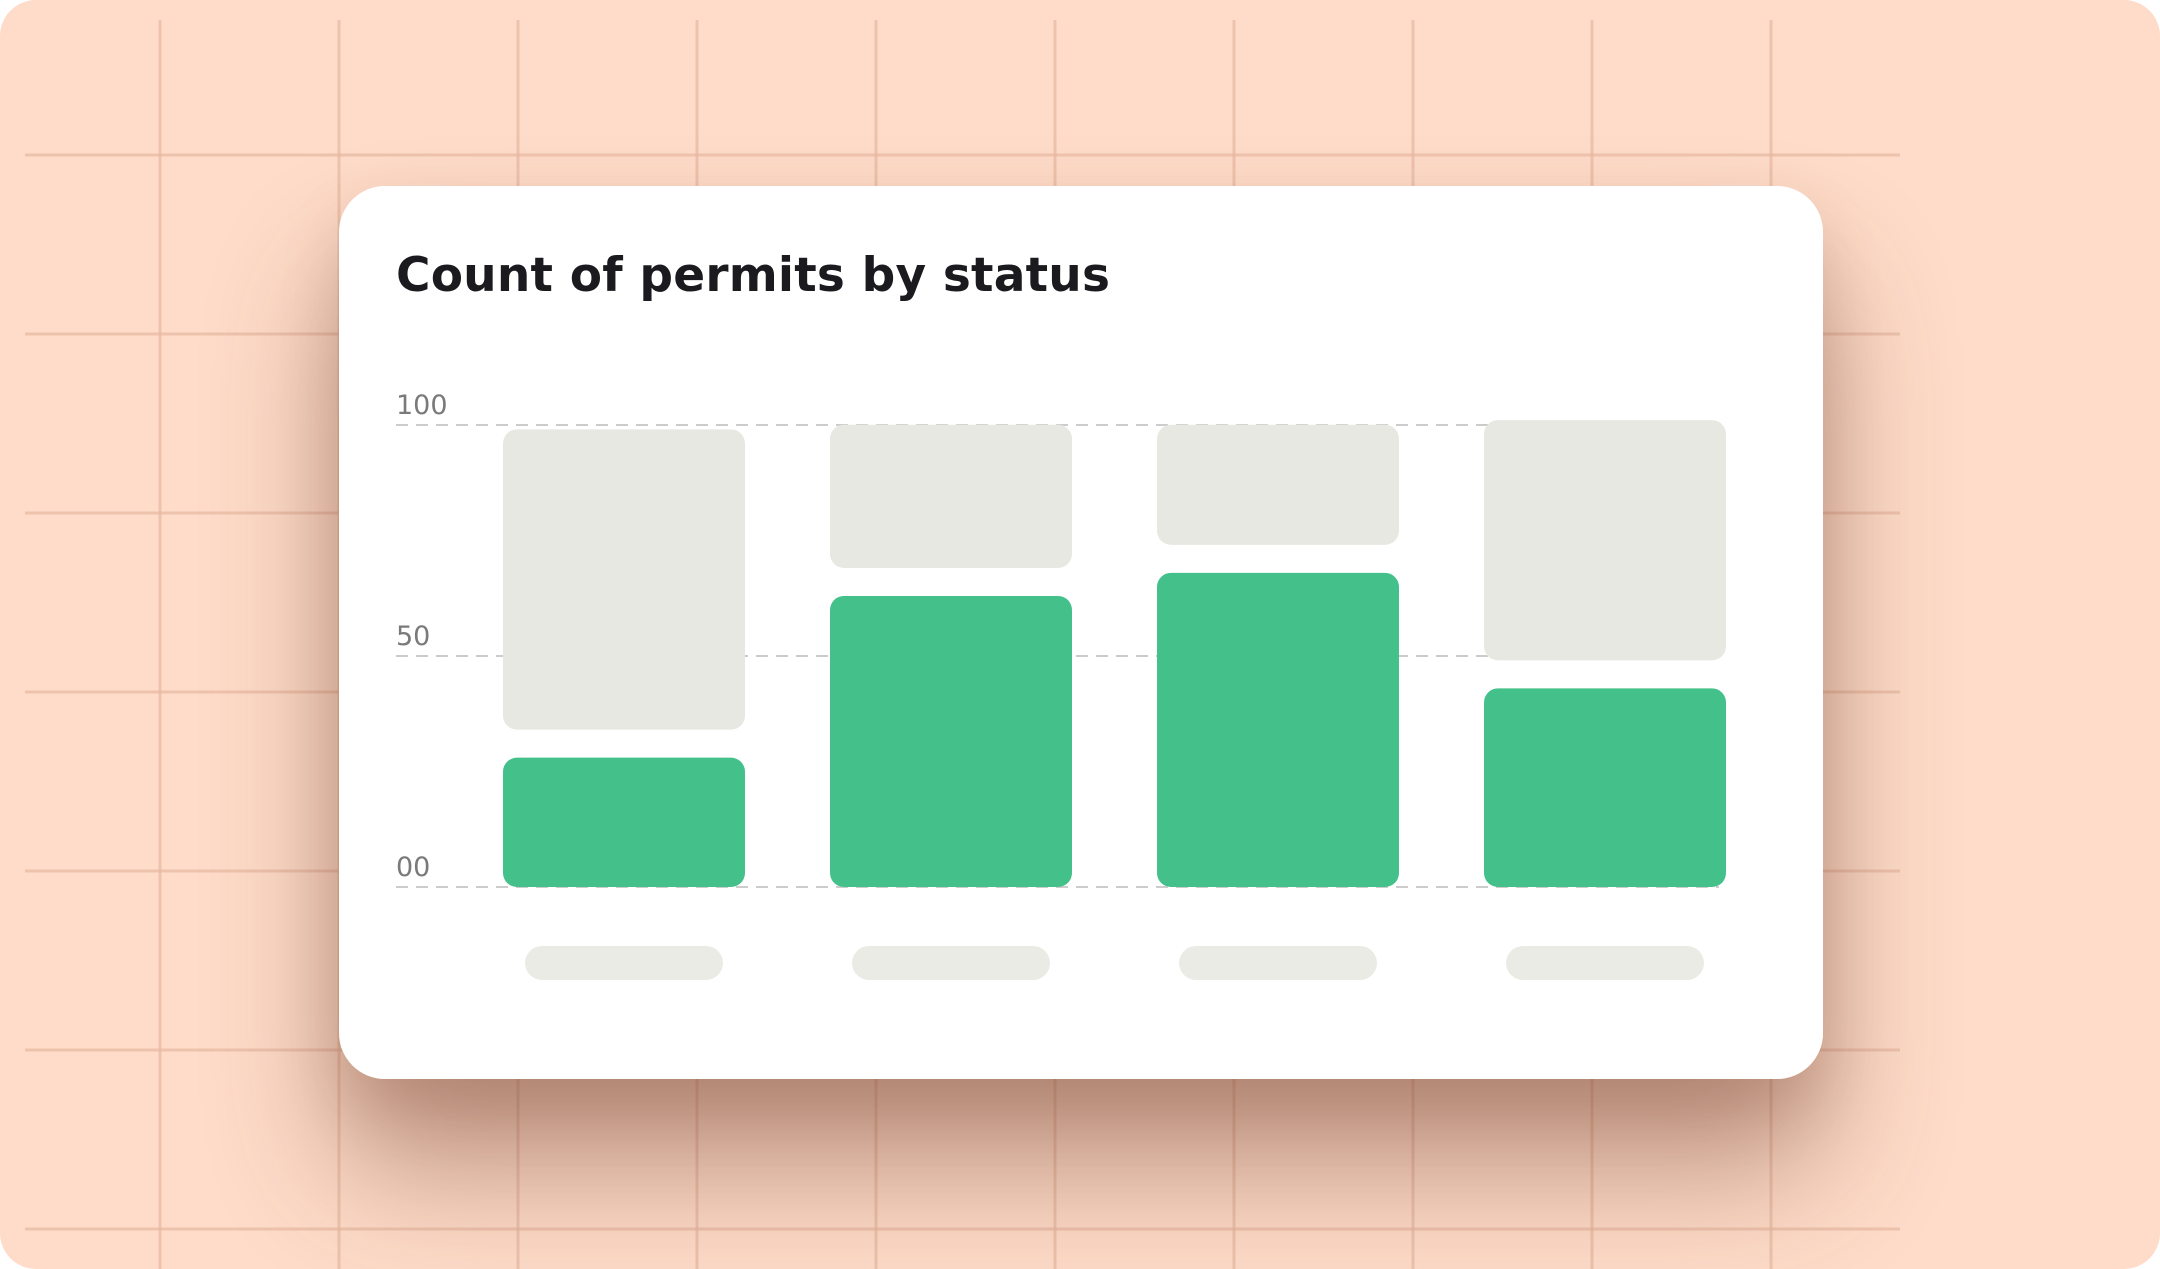 The image size is (2160, 1269). Describe the element at coordinates (753, 275) in the screenshot. I see `chart-title: Count of permits by status` at that location.